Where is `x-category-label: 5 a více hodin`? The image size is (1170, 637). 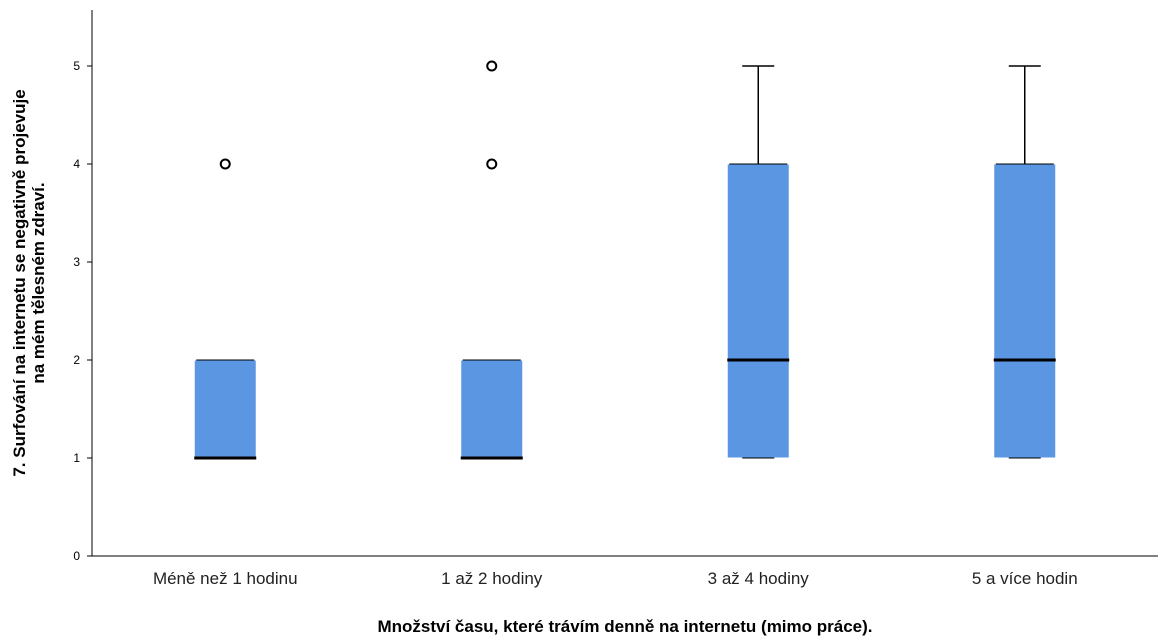
x-category-label: 5 a více hodin is located at coordinates (1025, 578).